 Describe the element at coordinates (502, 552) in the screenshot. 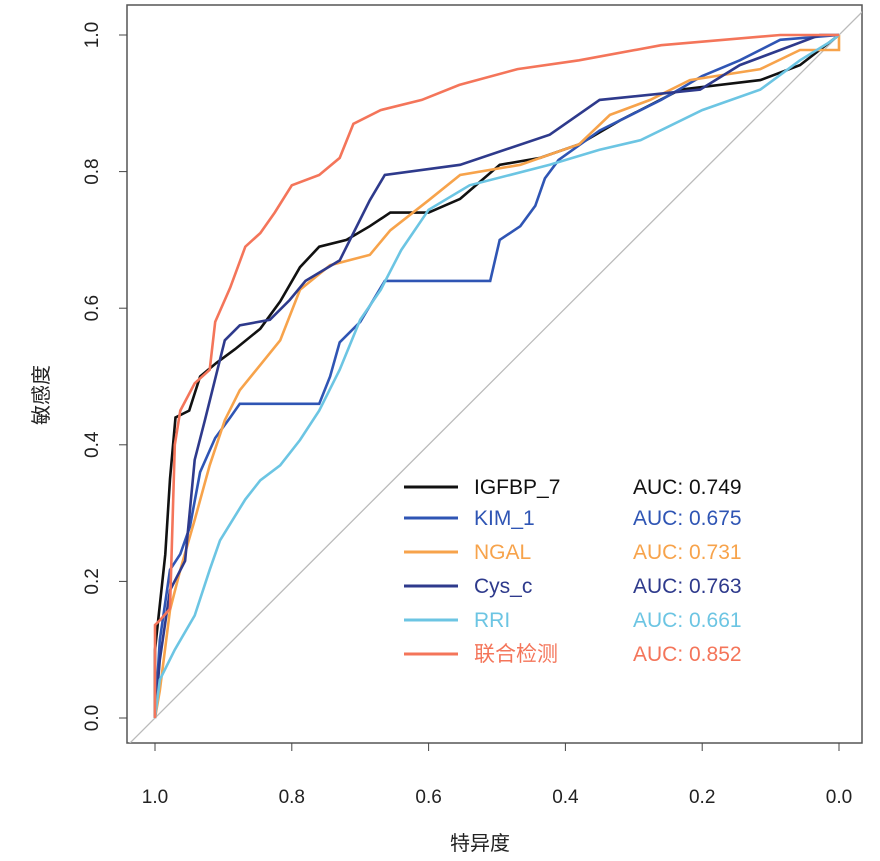

I see `legend-label: NGAL` at that location.